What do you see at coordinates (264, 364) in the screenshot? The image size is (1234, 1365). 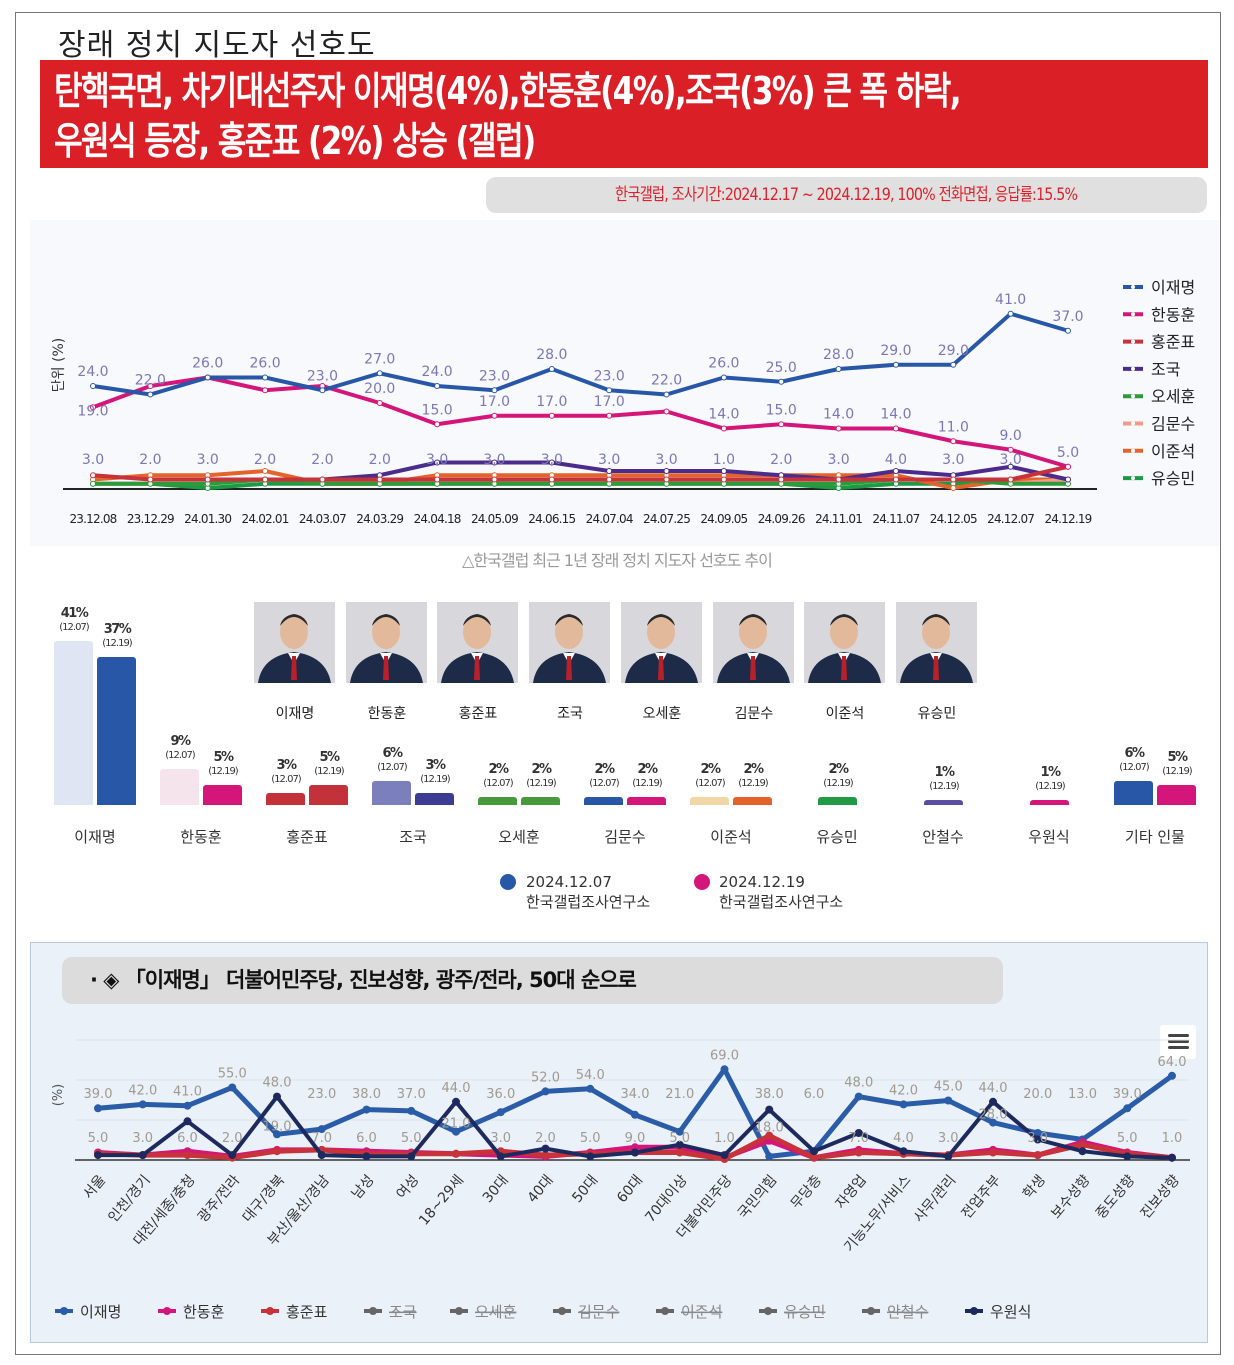 I see `data-label: 26.0` at bounding box center [264, 364].